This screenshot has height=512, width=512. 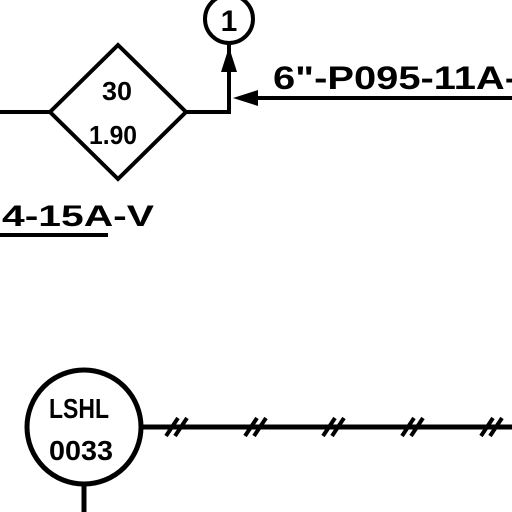 I want to click on instrument-bubble: LSHL 0033, so click(x=84, y=439).